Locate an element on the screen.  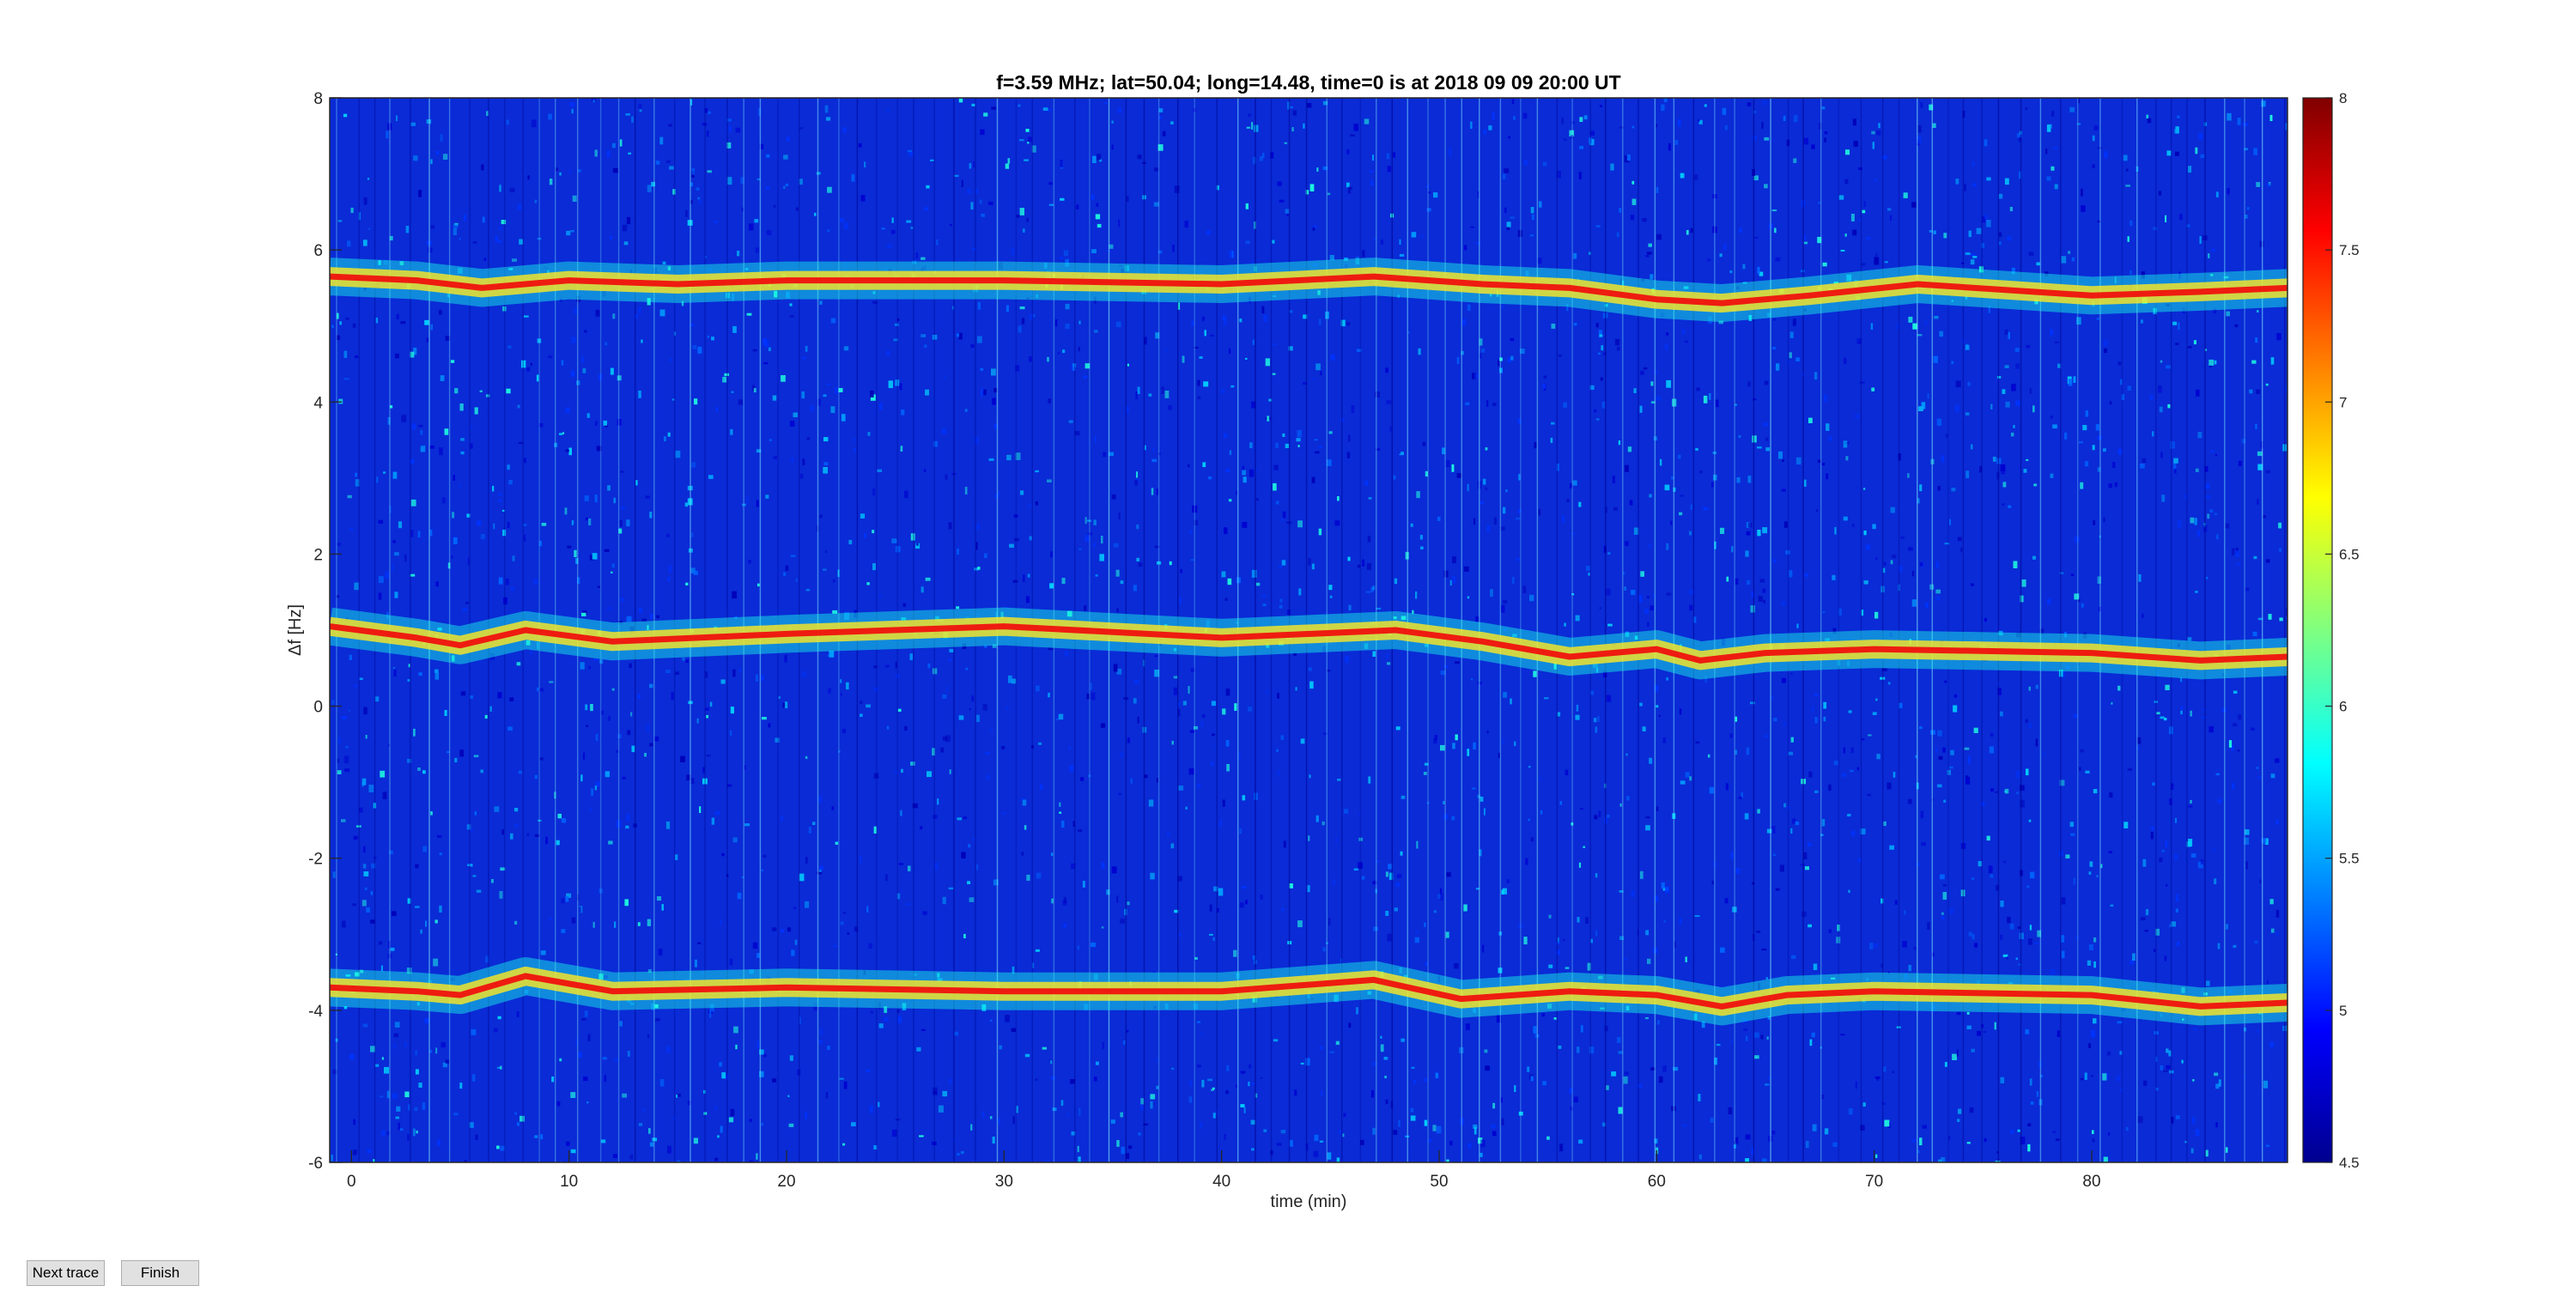
x-tick-label: 80 is located at coordinates (2091, 1182).